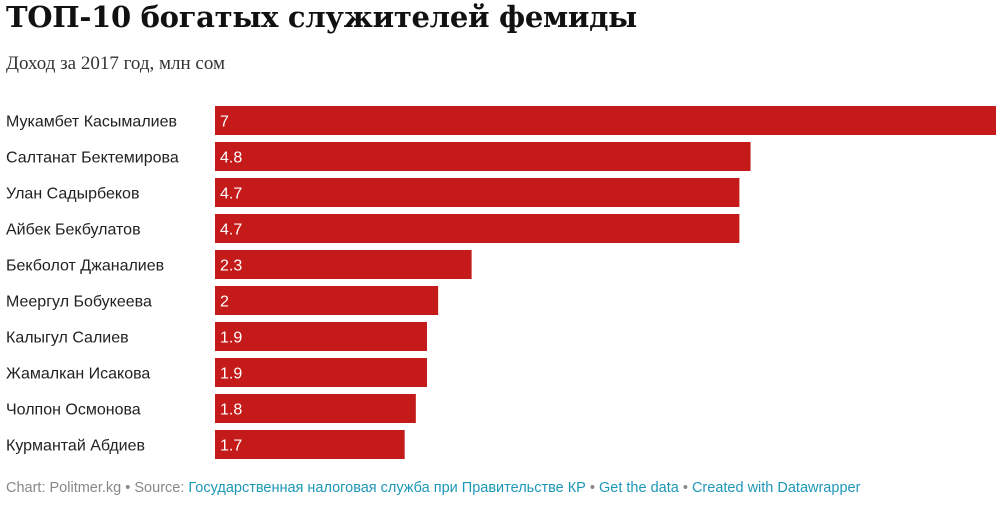  Describe the element at coordinates (72, 194) in the screenshot. I see `category-label: Улан Садырбеков` at that location.